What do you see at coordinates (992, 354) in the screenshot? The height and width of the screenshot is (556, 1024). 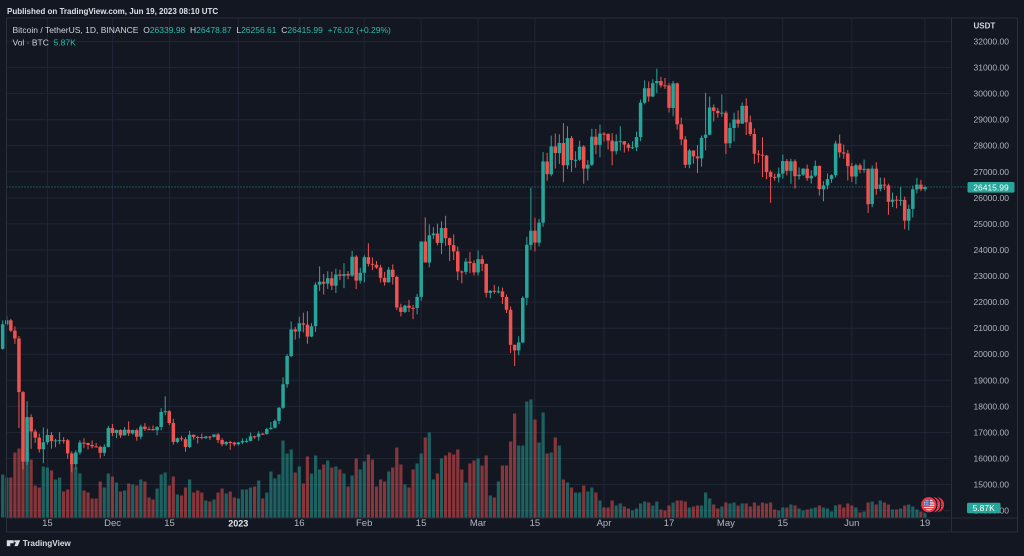 I see `svg-text: 20000.00` at bounding box center [992, 354].